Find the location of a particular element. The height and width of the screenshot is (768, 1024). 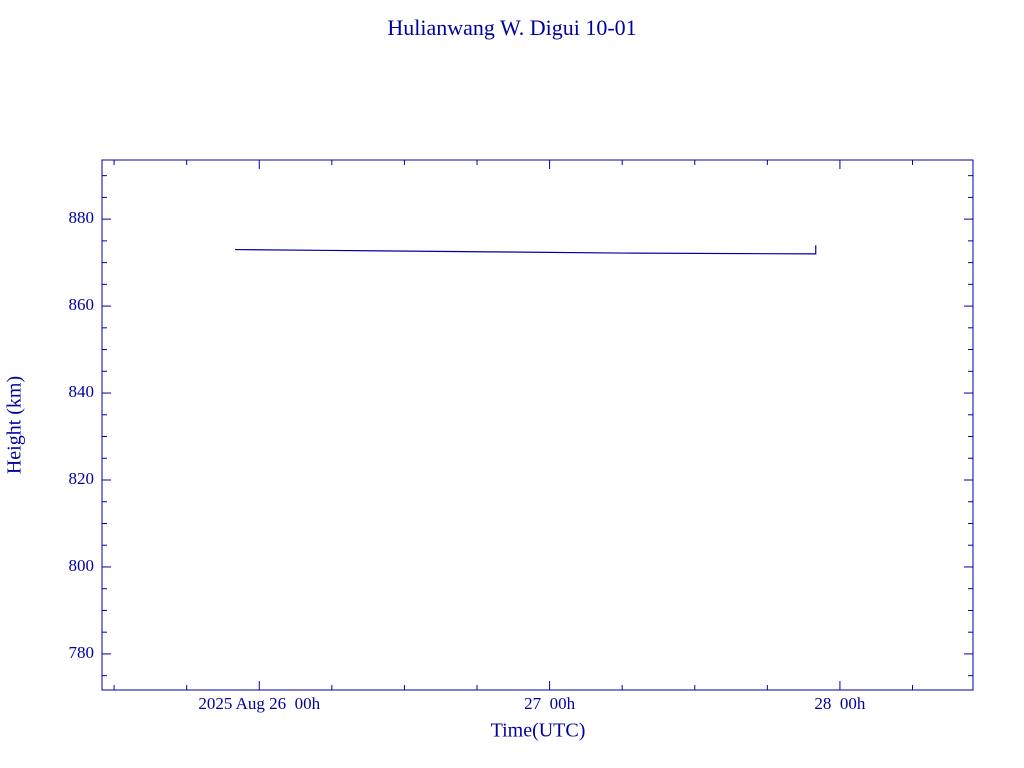

y-tick-label: 820 is located at coordinates (82, 478).